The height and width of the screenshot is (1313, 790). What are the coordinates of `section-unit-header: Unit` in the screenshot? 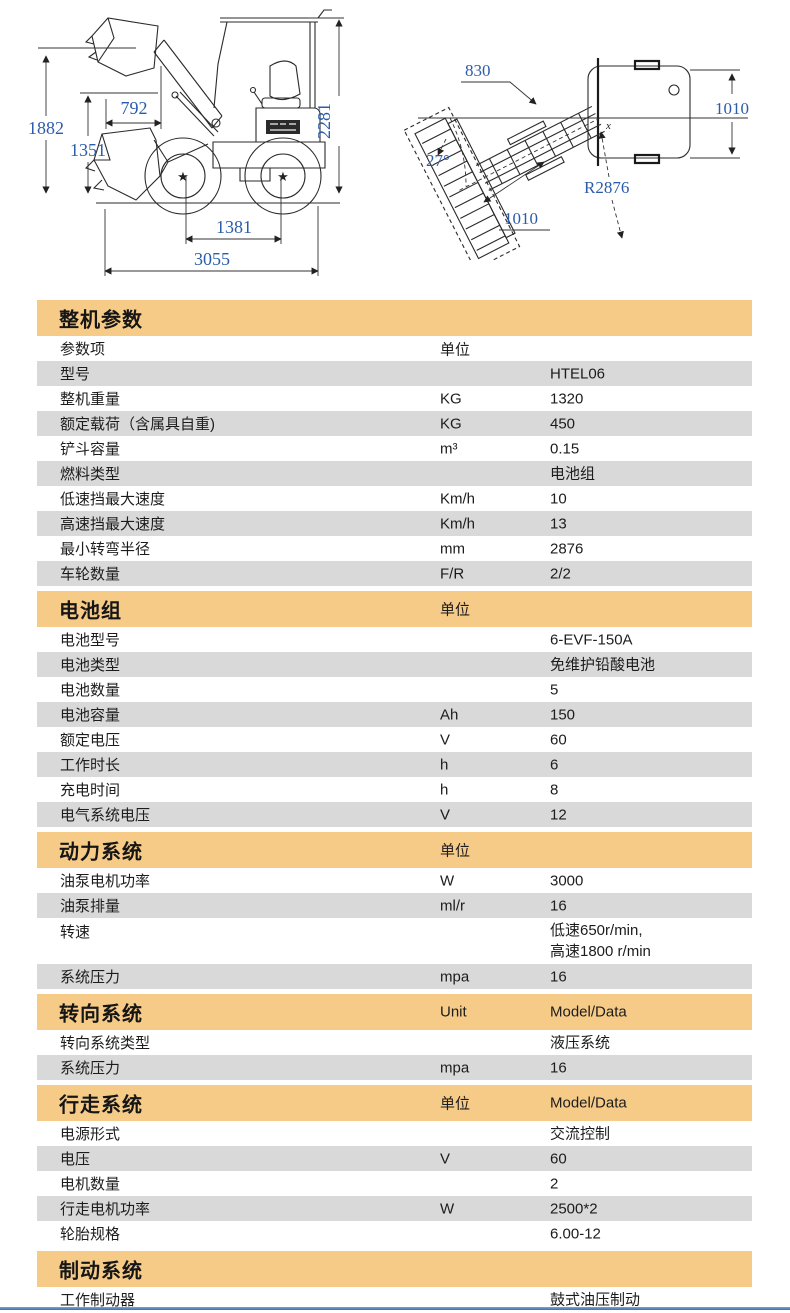 It's located at (453, 1012).